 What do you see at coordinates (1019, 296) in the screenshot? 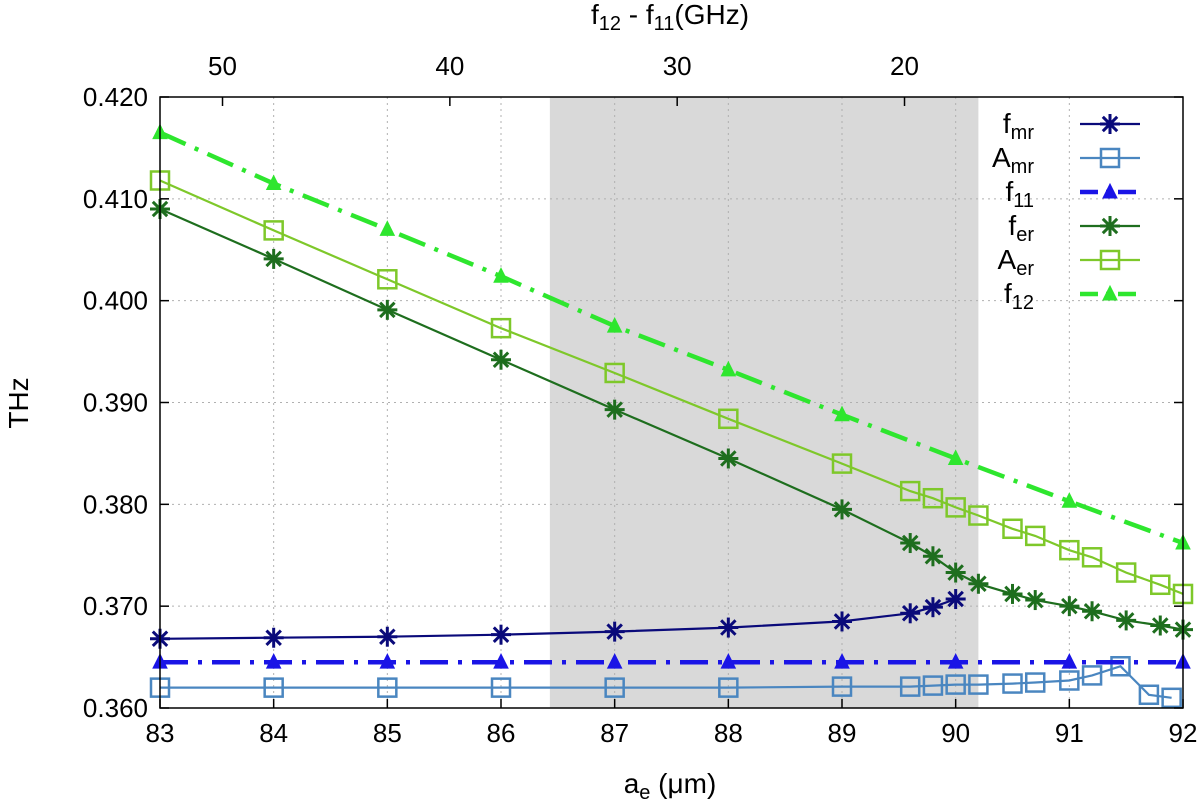
I see `legend-label-f12: f12` at bounding box center [1019, 296].